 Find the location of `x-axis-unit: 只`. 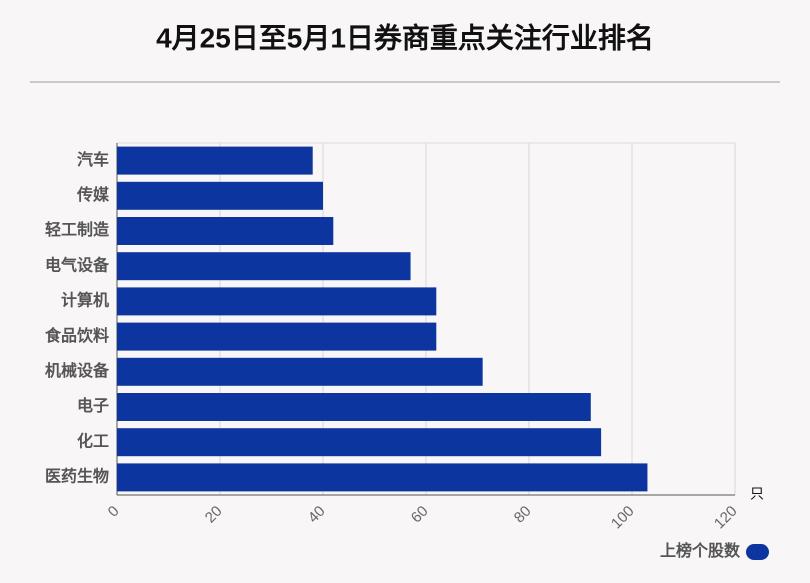

x-axis-unit: 只 is located at coordinates (757, 494).